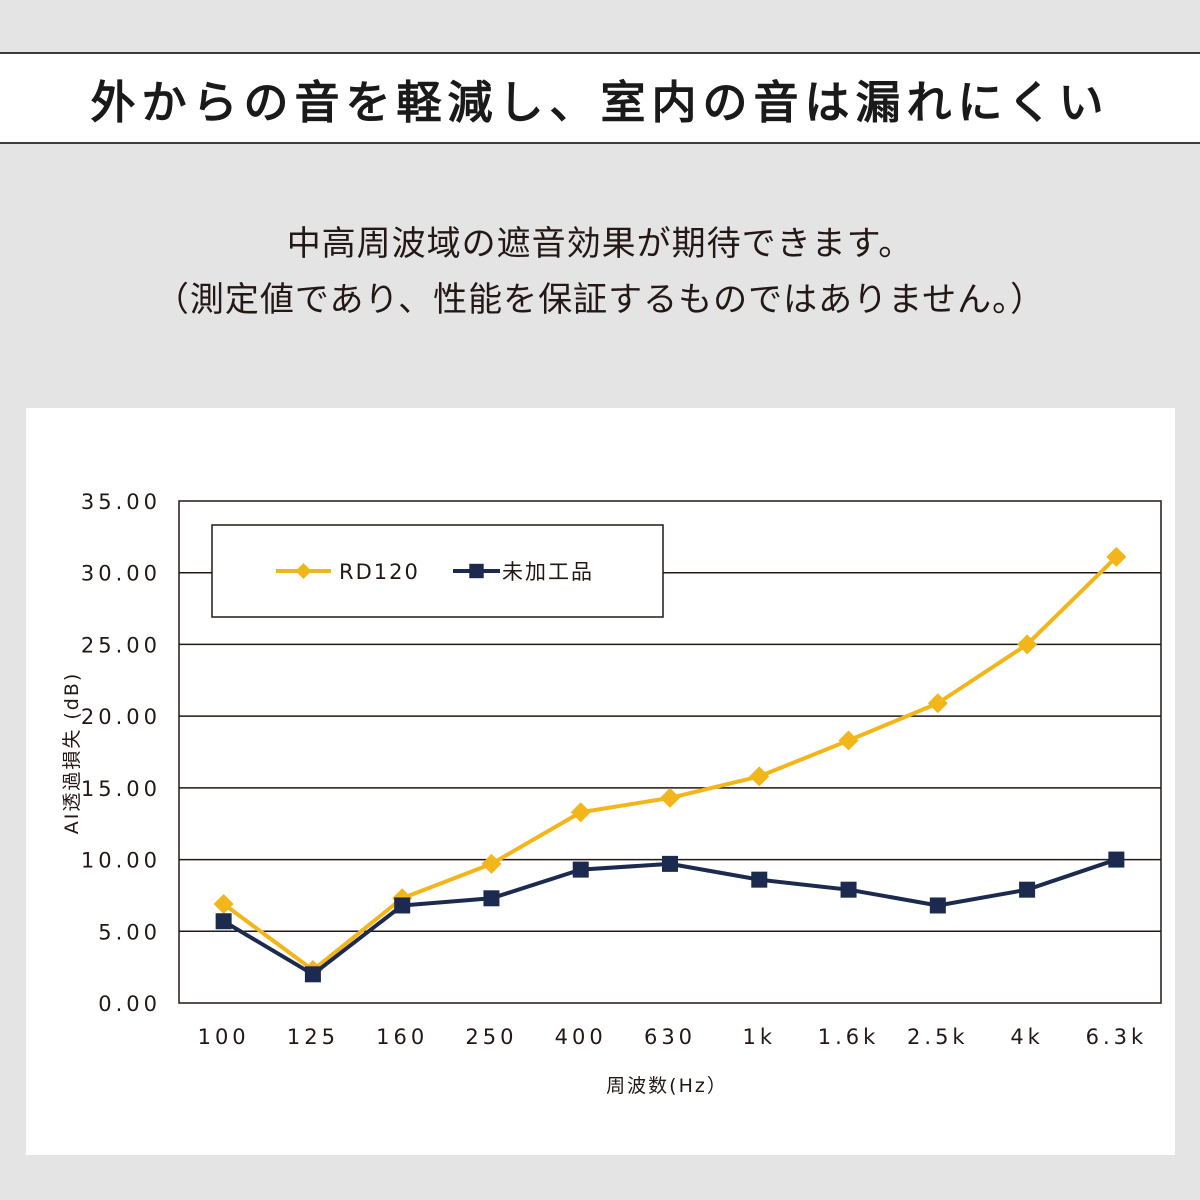 The height and width of the screenshot is (1200, 1200). I want to click on y-tick-label: 20.00, so click(121, 717).